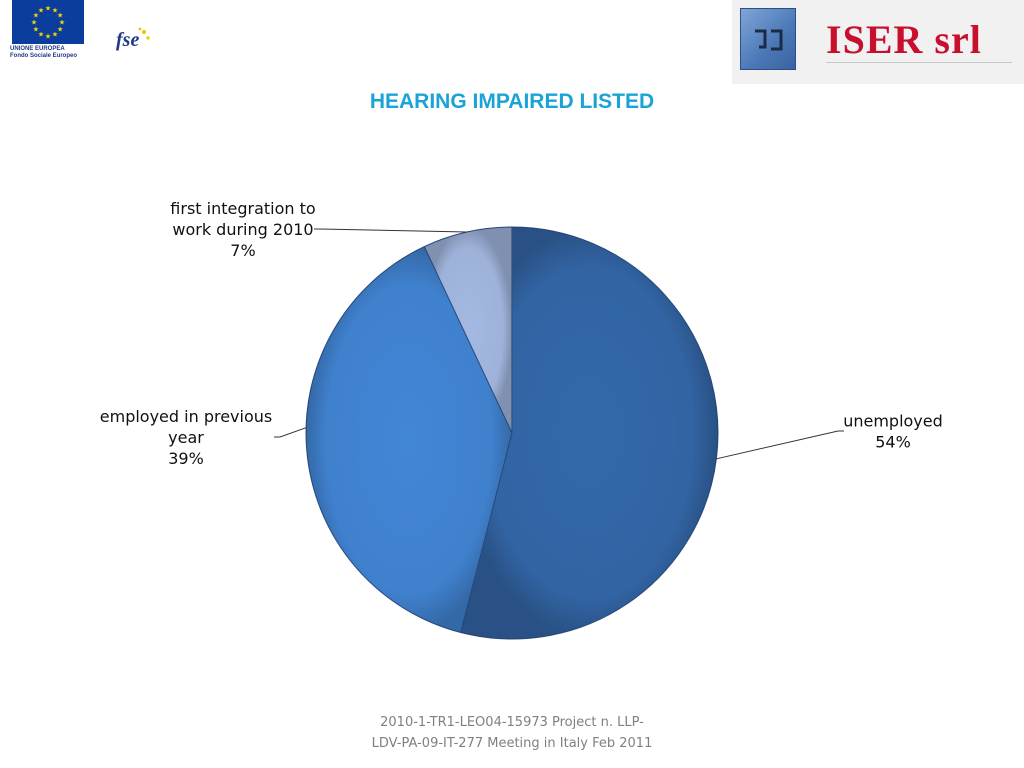  Describe the element at coordinates (919, 62) in the screenshot. I see `iser-divider` at that location.